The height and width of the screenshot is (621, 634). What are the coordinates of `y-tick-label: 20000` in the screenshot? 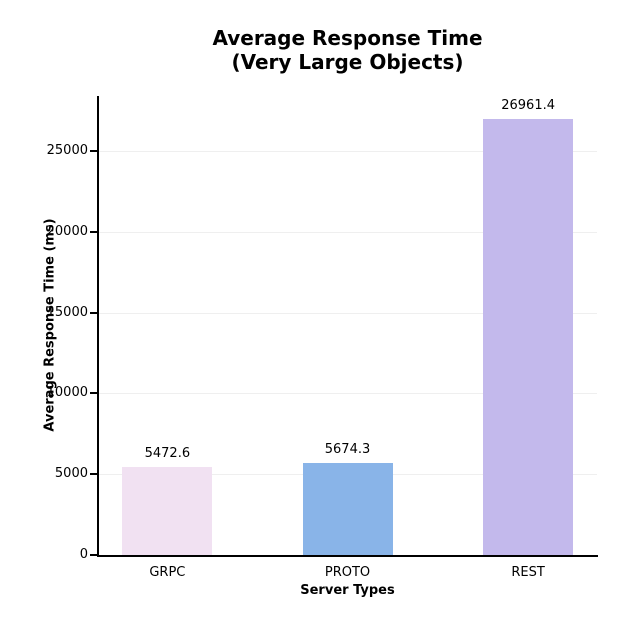 It's located at (67, 231).